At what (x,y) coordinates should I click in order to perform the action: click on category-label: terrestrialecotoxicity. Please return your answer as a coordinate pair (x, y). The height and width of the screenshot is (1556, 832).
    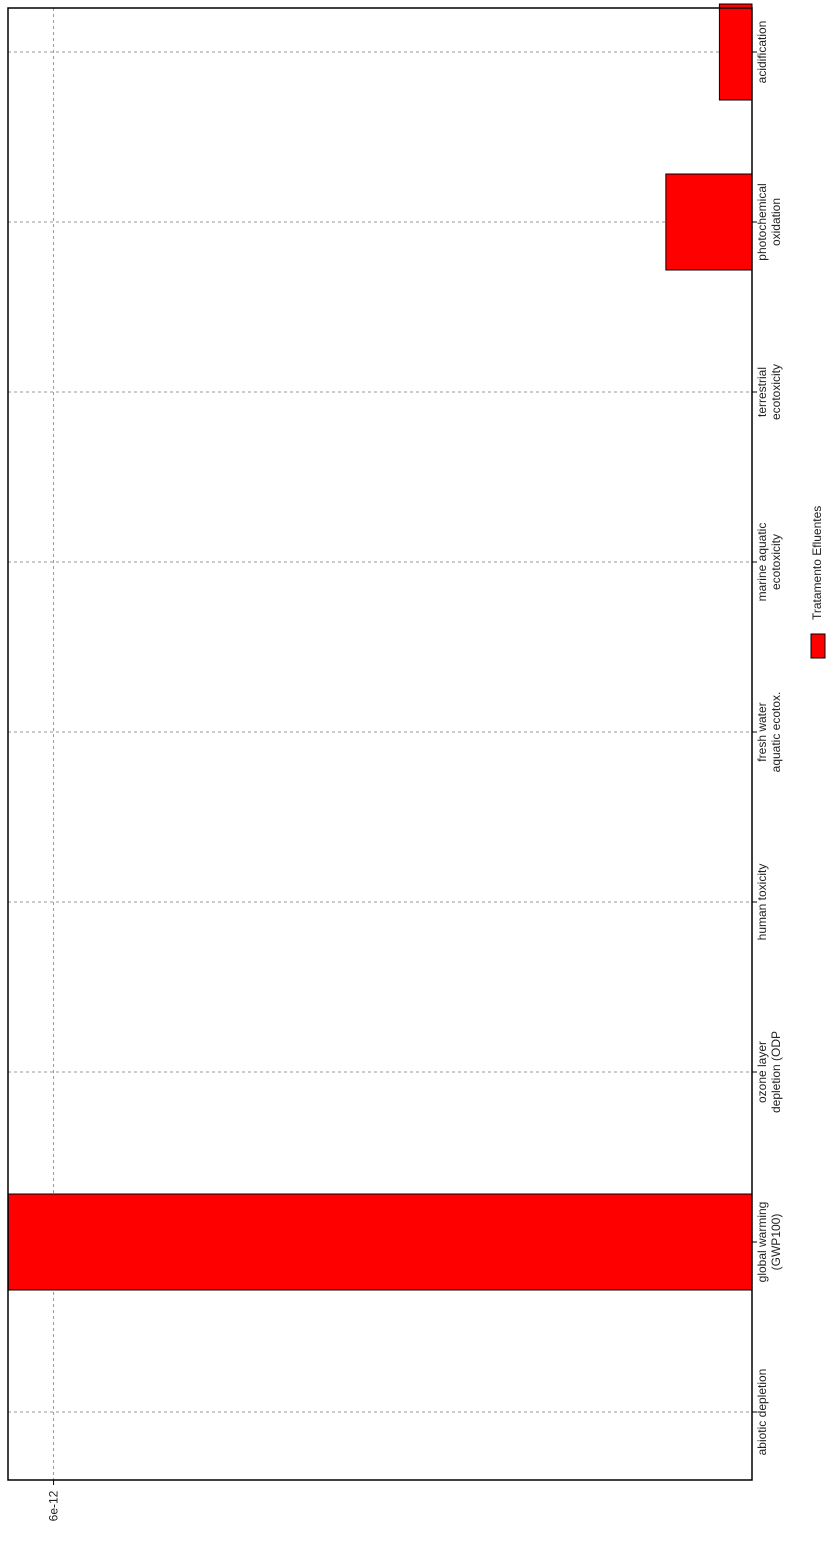
    Looking at the image, I should click on (769, 392).